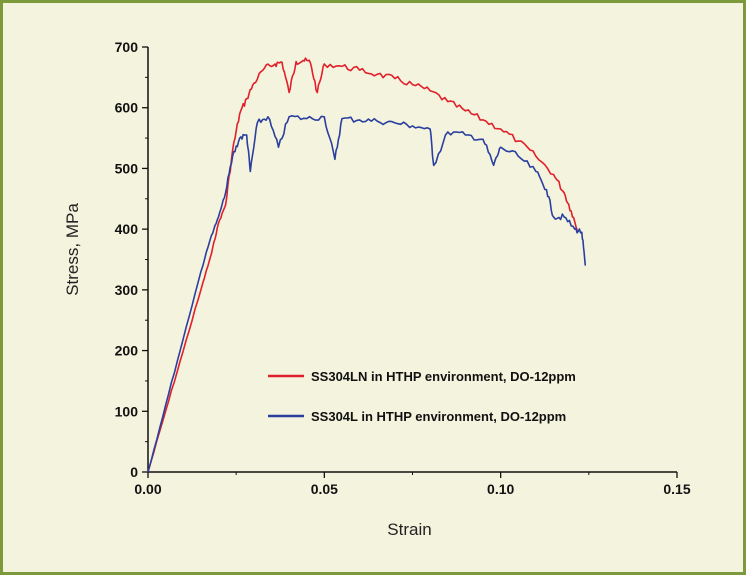 Image resolution: width=746 pixels, height=575 pixels. Describe the element at coordinates (134, 472) in the screenshot. I see `y-tick-label: 0` at that location.